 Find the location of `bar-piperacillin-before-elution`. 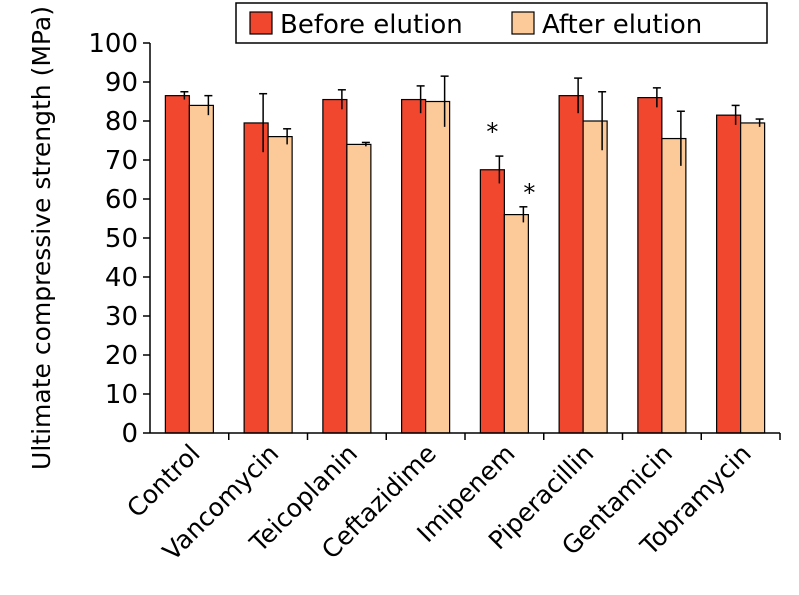

bar-piperacillin-before-elution is located at coordinates (571, 264).